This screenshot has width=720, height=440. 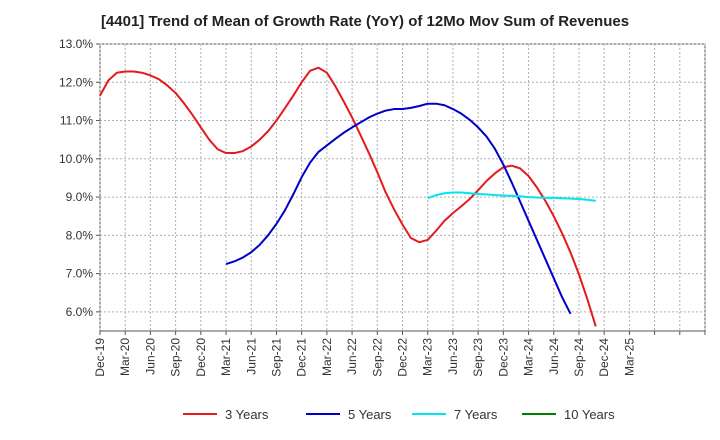 I want to click on x-tick-label: Sep-21, so click(x=276, y=357).